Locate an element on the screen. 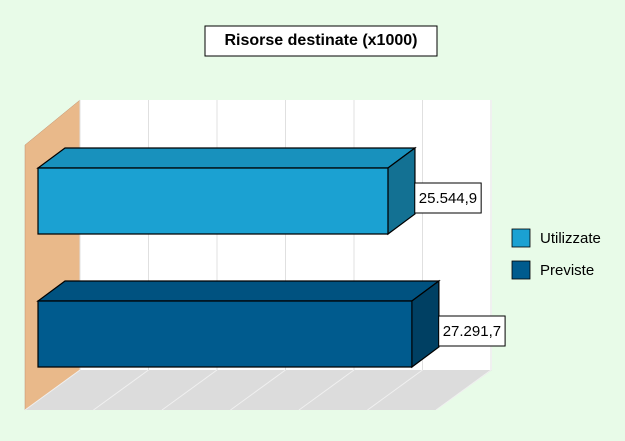 This screenshot has width=625, height=441. title-box is located at coordinates (321, 41).